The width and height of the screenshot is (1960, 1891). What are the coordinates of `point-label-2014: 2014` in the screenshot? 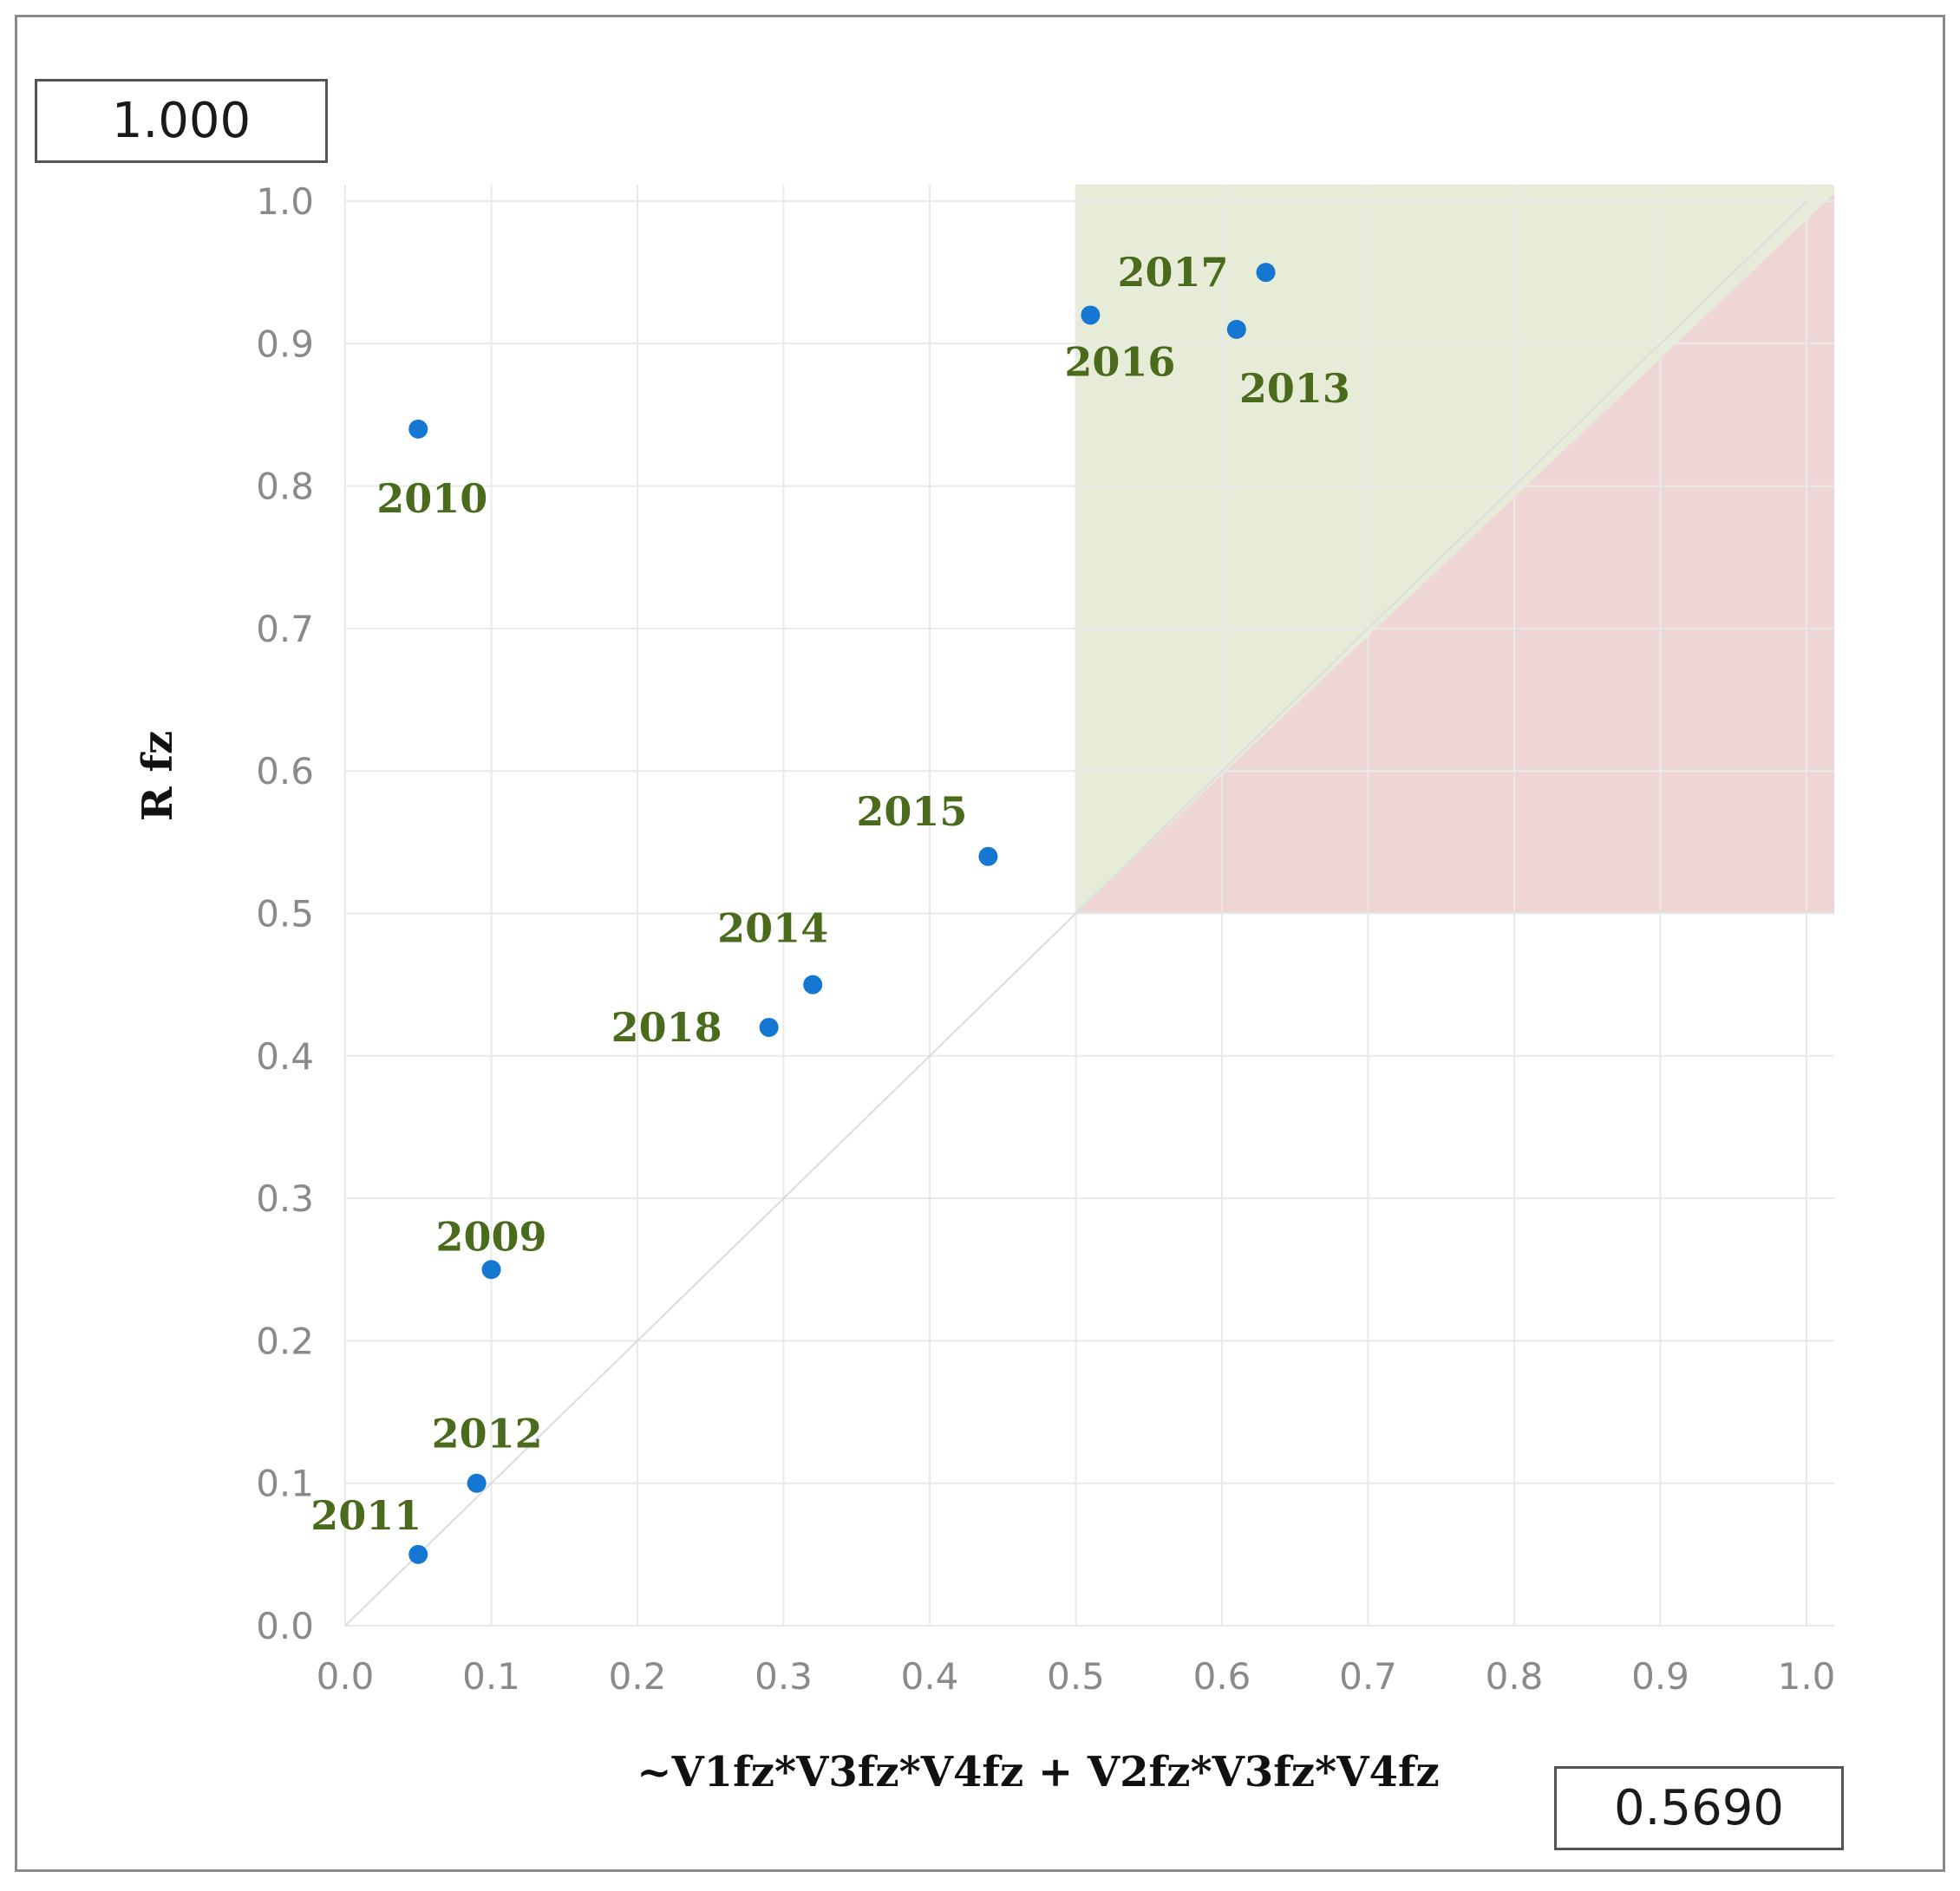 It's located at (772, 929).